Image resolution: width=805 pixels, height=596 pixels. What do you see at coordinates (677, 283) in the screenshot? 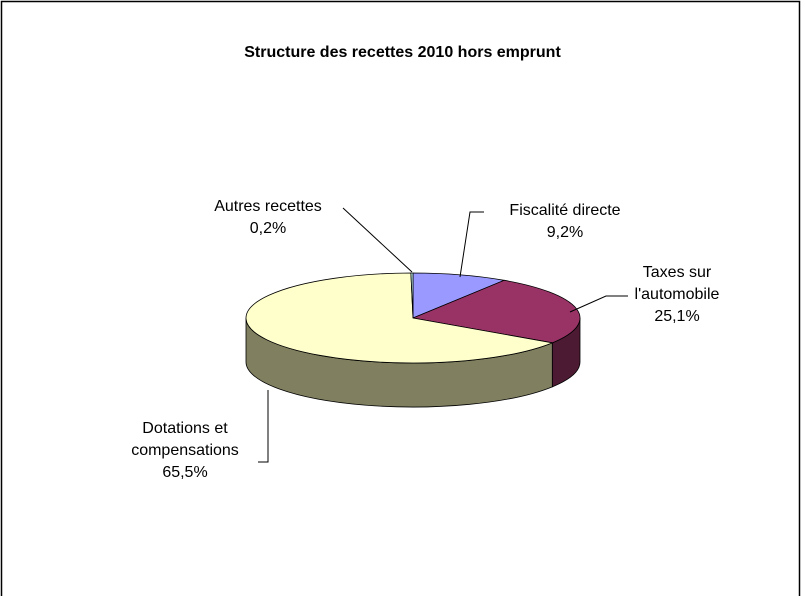
I see `category-label: Taxes sur l'automobile` at bounding box center [677, 283].